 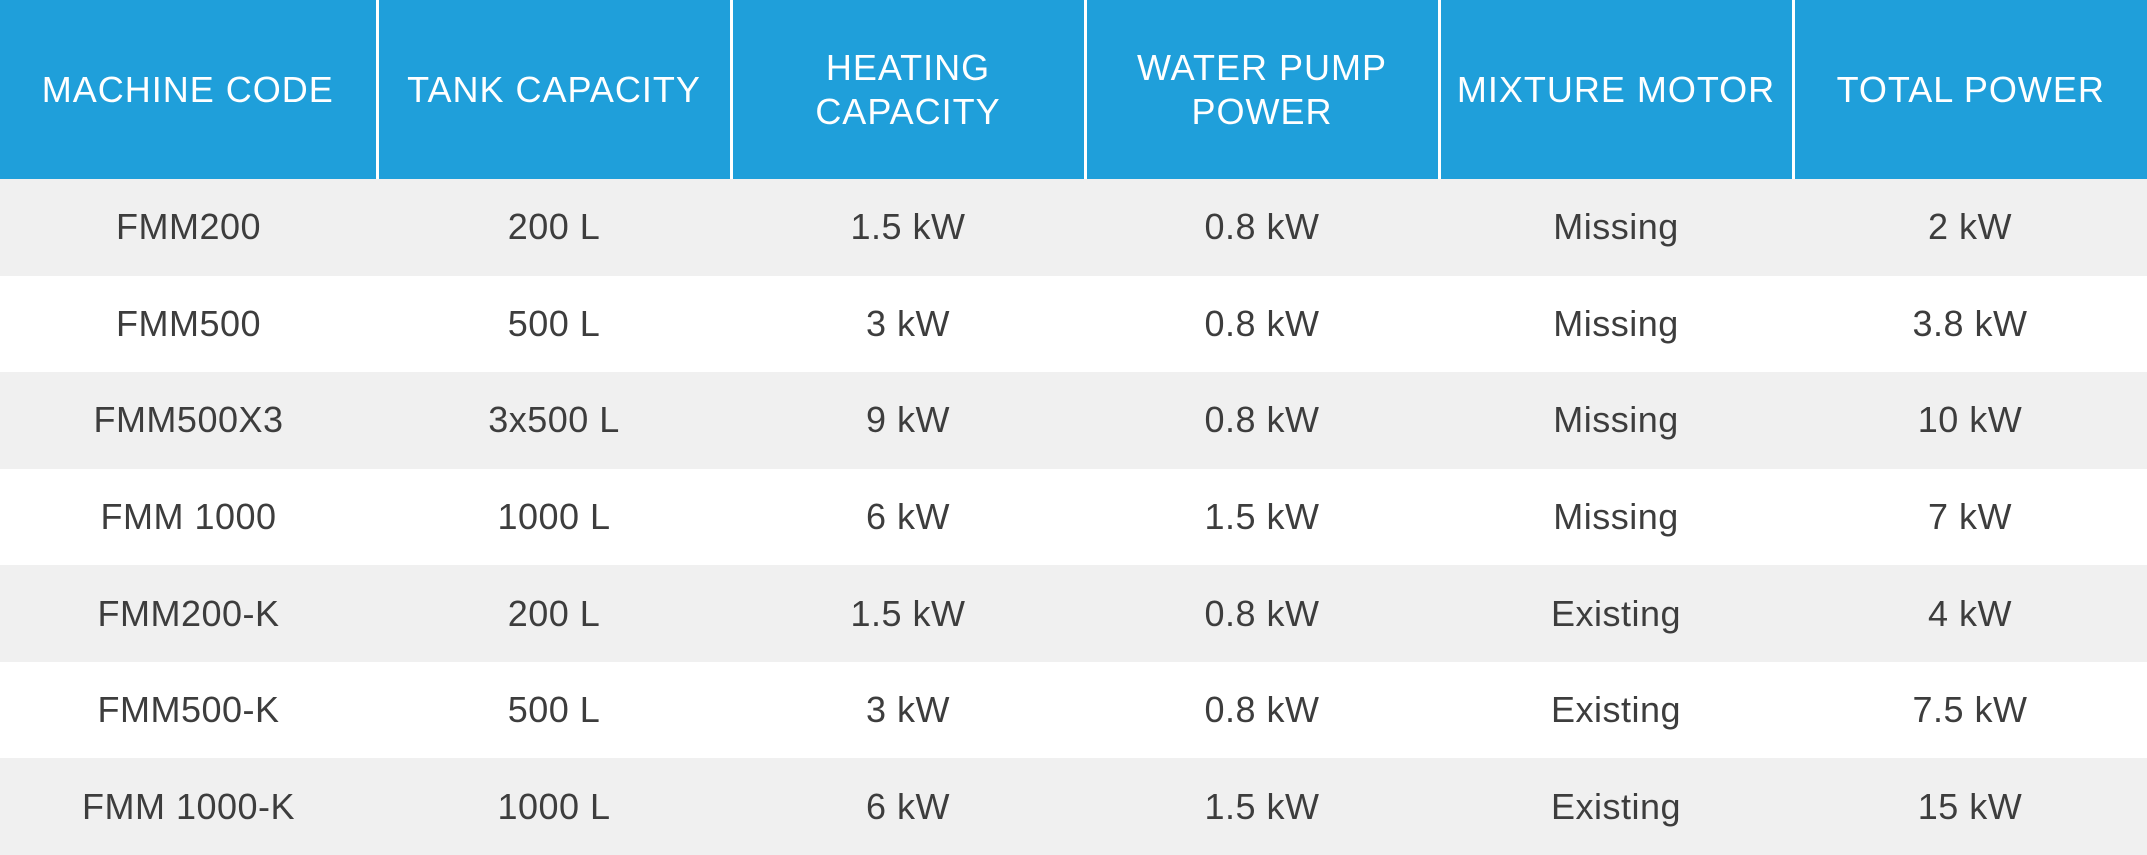 What do you see at coordinates (188, 613) in the screenshot?
I see `cell-machine-code: FMM200-K` at bounding box center [188, 613].